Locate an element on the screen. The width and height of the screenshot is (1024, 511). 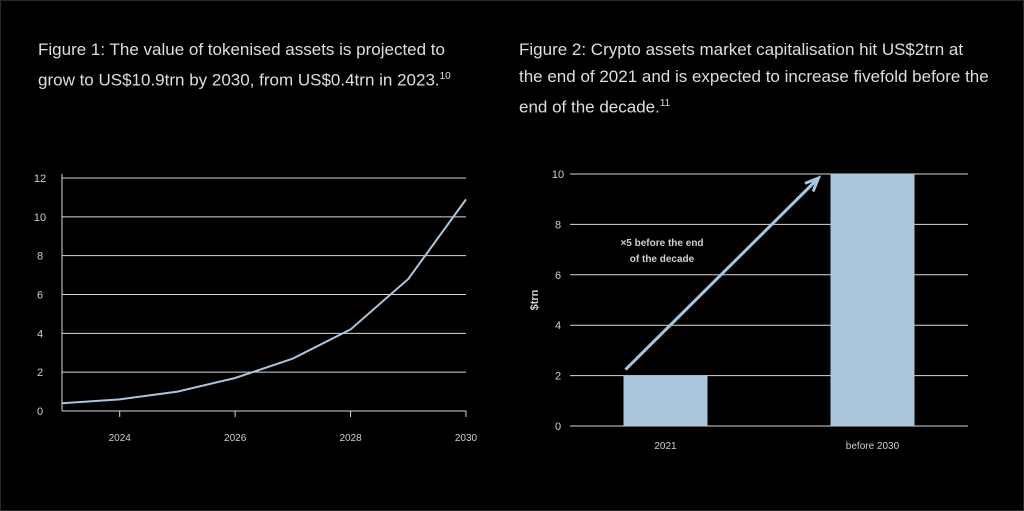
fig2-y-tick-10: 10 is located at coordinates (558, 175).